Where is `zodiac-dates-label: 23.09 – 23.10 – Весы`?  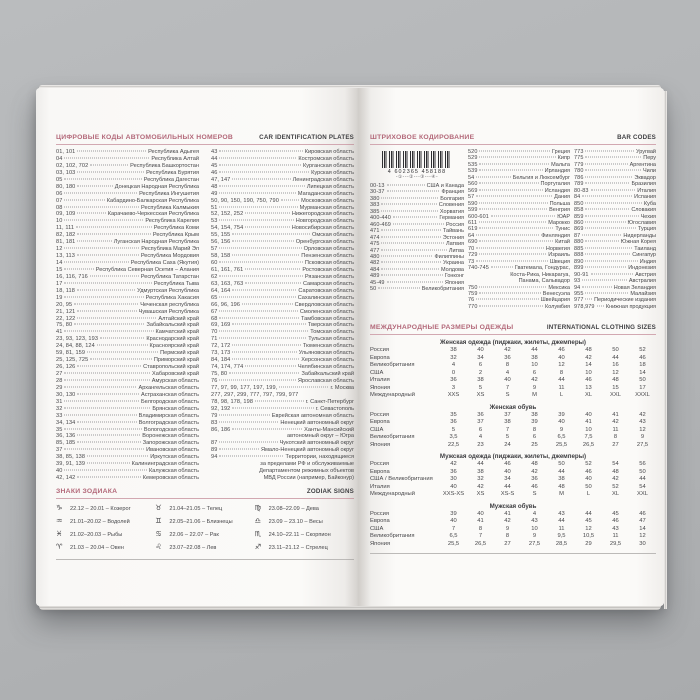 zodiac-dates-label: 23.09 – 23.10 – Весы is located at coordinates (295, 522).